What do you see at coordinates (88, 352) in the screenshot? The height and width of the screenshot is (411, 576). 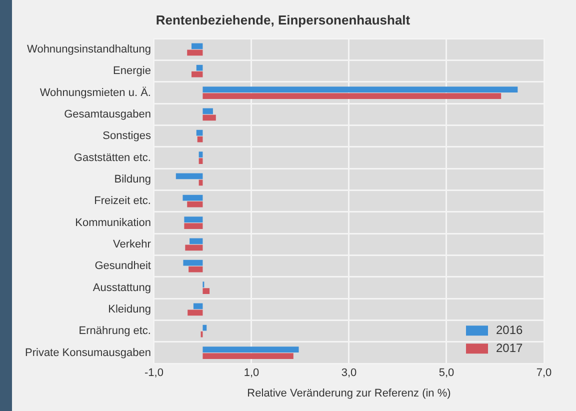 I see `y-tick-label: Private Konsumausgaben` at bounding box center [88, 352].